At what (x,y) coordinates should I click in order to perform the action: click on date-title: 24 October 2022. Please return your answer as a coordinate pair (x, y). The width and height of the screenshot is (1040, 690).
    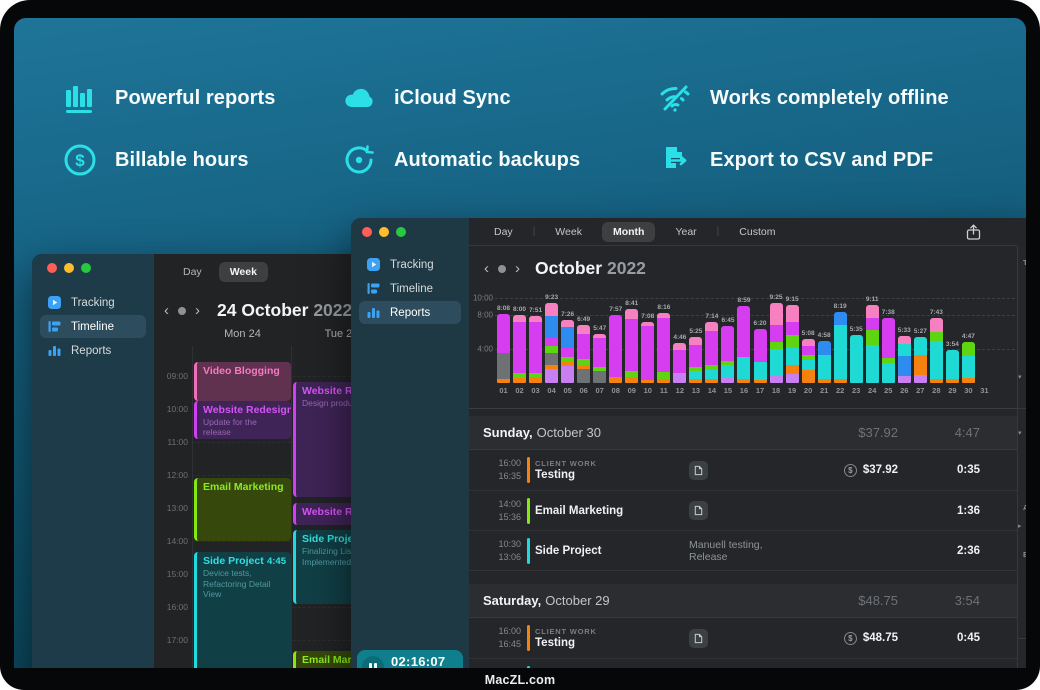
    Looking at the image, I should click on (285, 310).